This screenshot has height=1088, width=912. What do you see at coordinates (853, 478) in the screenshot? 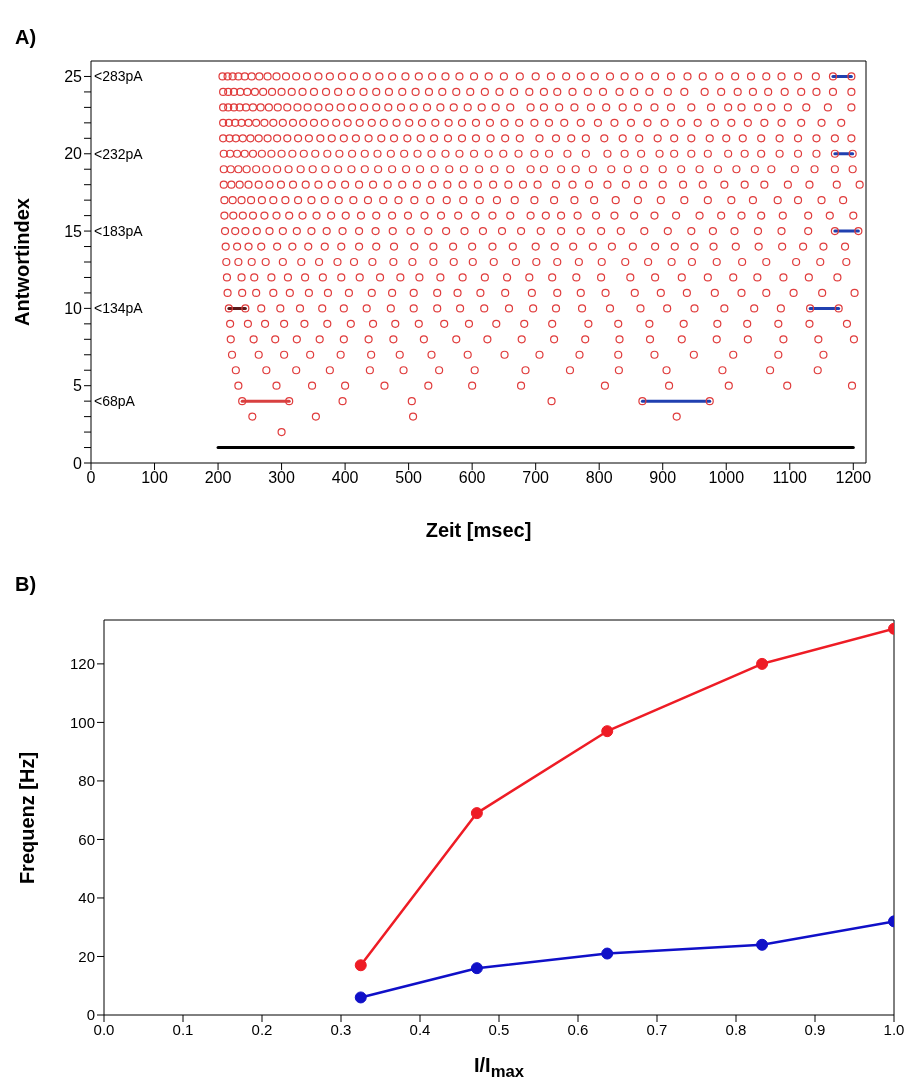
I see `x-tick-label: 1200` at bounding box center [853, 478].